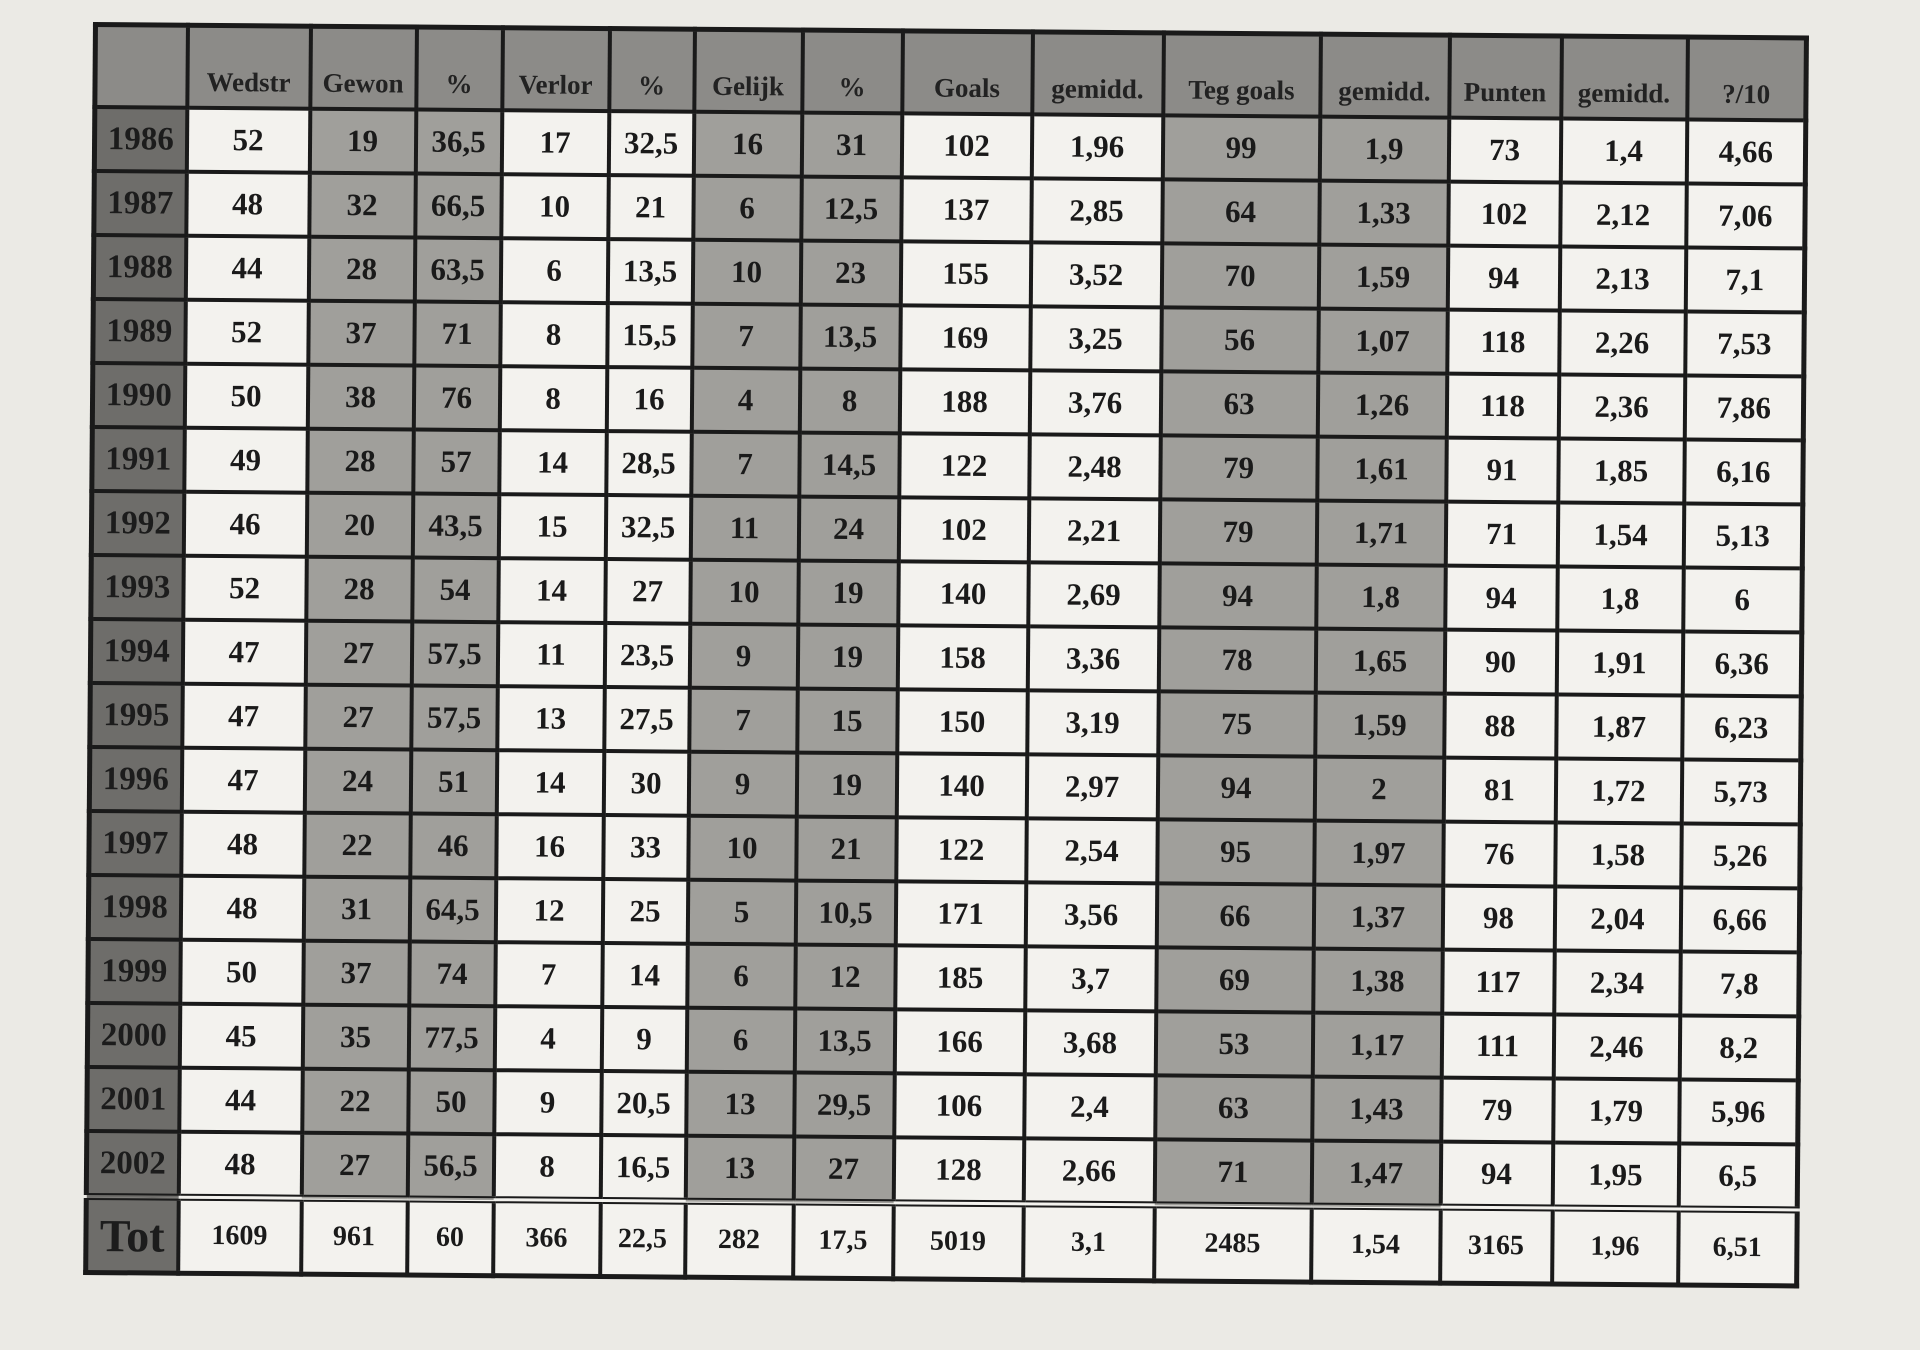 Image resolution: width=1920 pixels, height=1350 pixels. What do you see at coordinates (1624, 78) in the screenshot?
I see `header-punten-avg: gemidd.` at bounding box center [1624, 78].